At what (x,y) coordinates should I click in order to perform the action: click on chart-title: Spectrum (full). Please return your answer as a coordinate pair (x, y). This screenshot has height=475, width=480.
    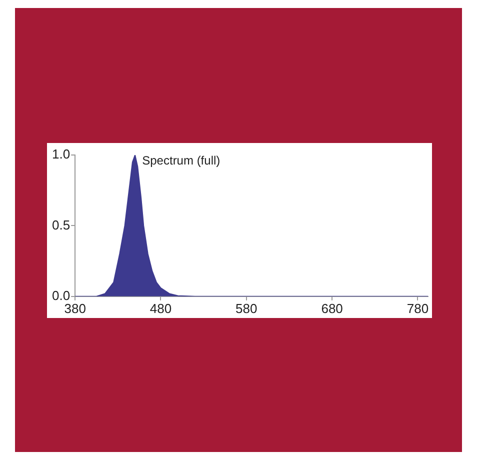
    Looking at the image, I should click on (181, 160).